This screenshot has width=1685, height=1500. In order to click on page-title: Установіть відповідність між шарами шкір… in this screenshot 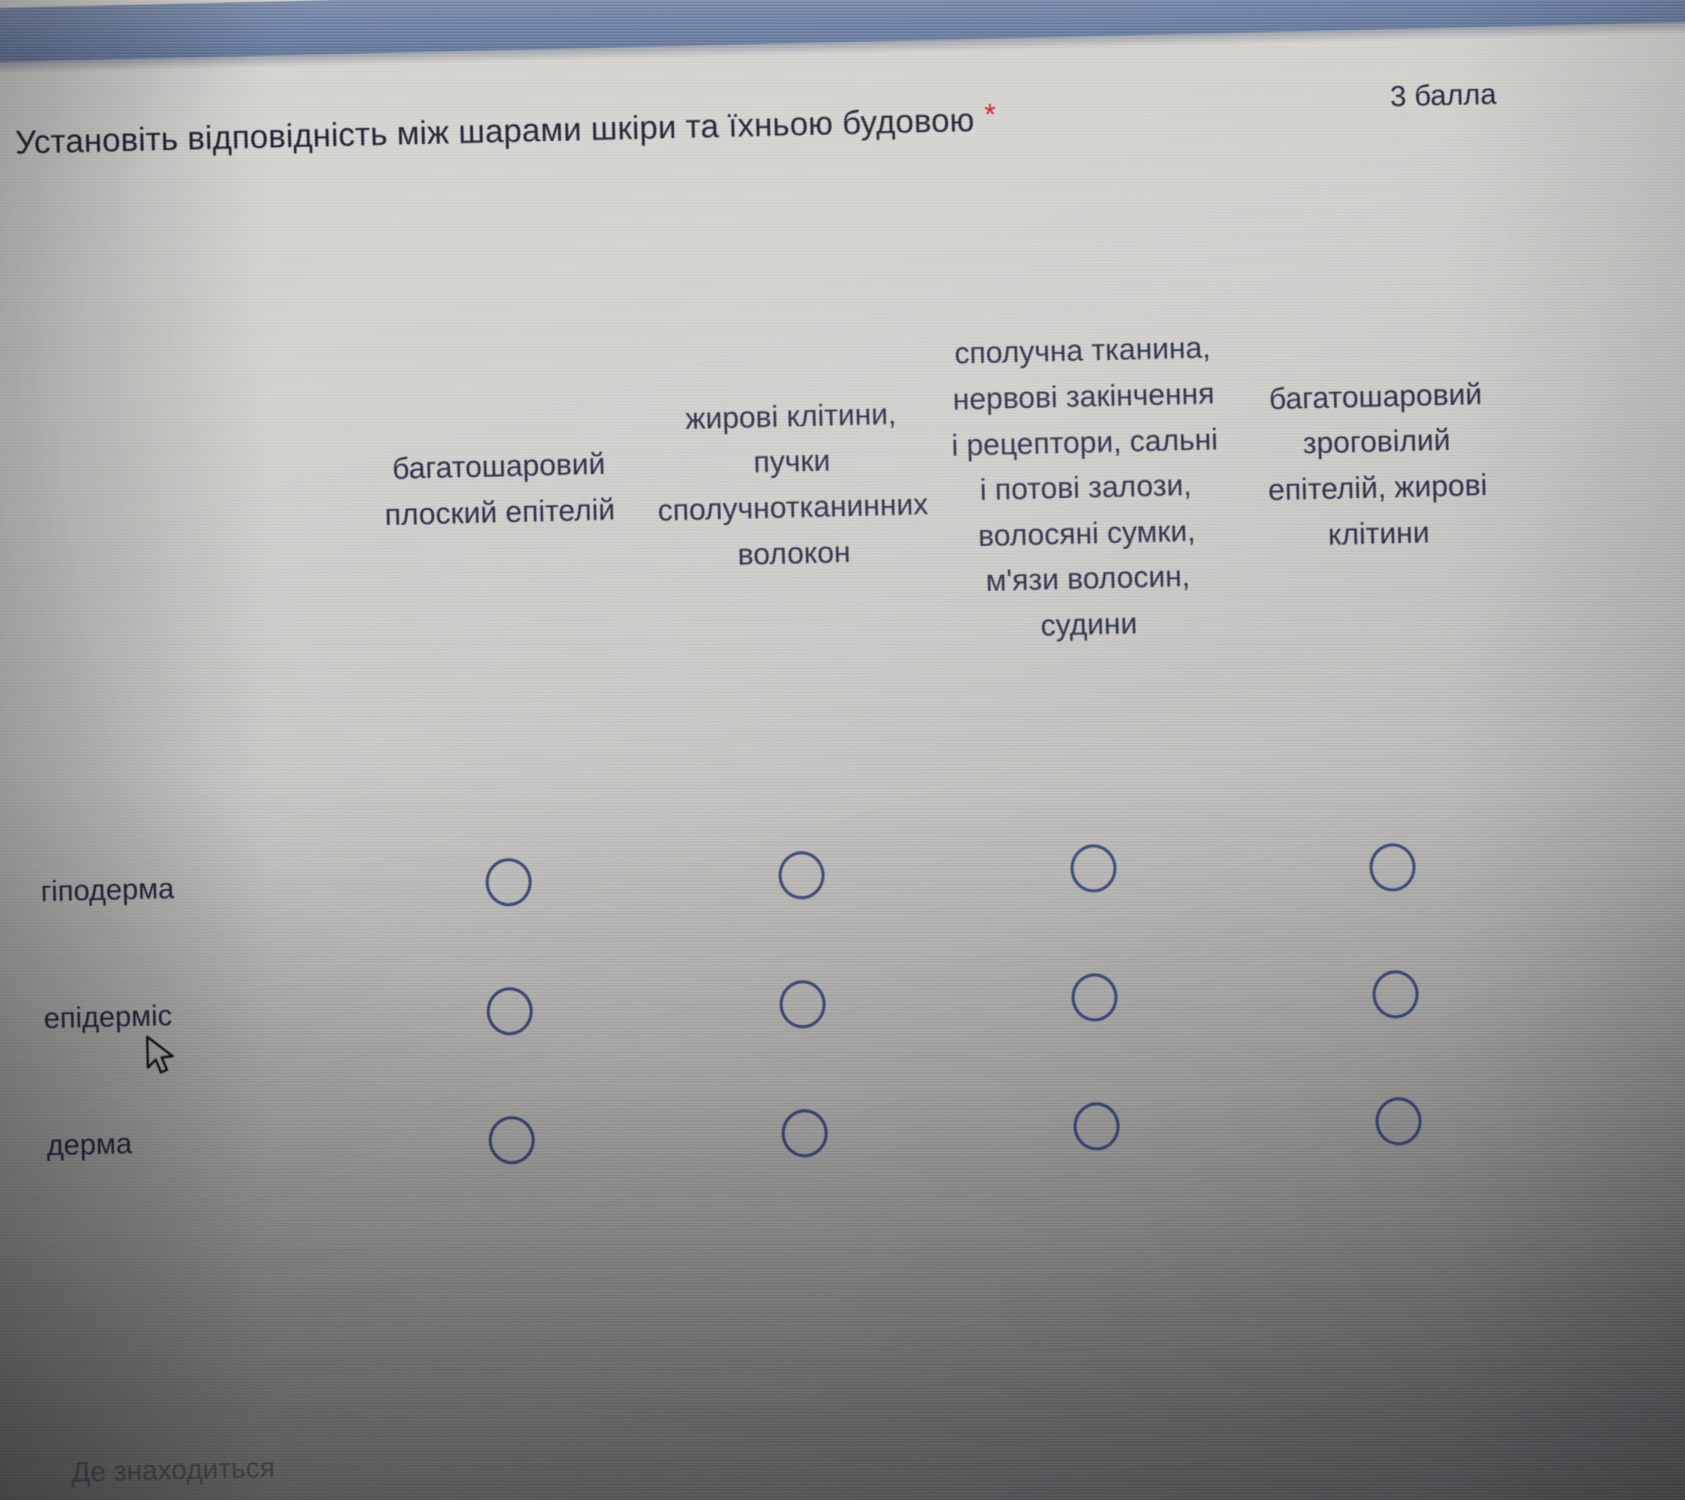, I will do `click(506, 130)`.